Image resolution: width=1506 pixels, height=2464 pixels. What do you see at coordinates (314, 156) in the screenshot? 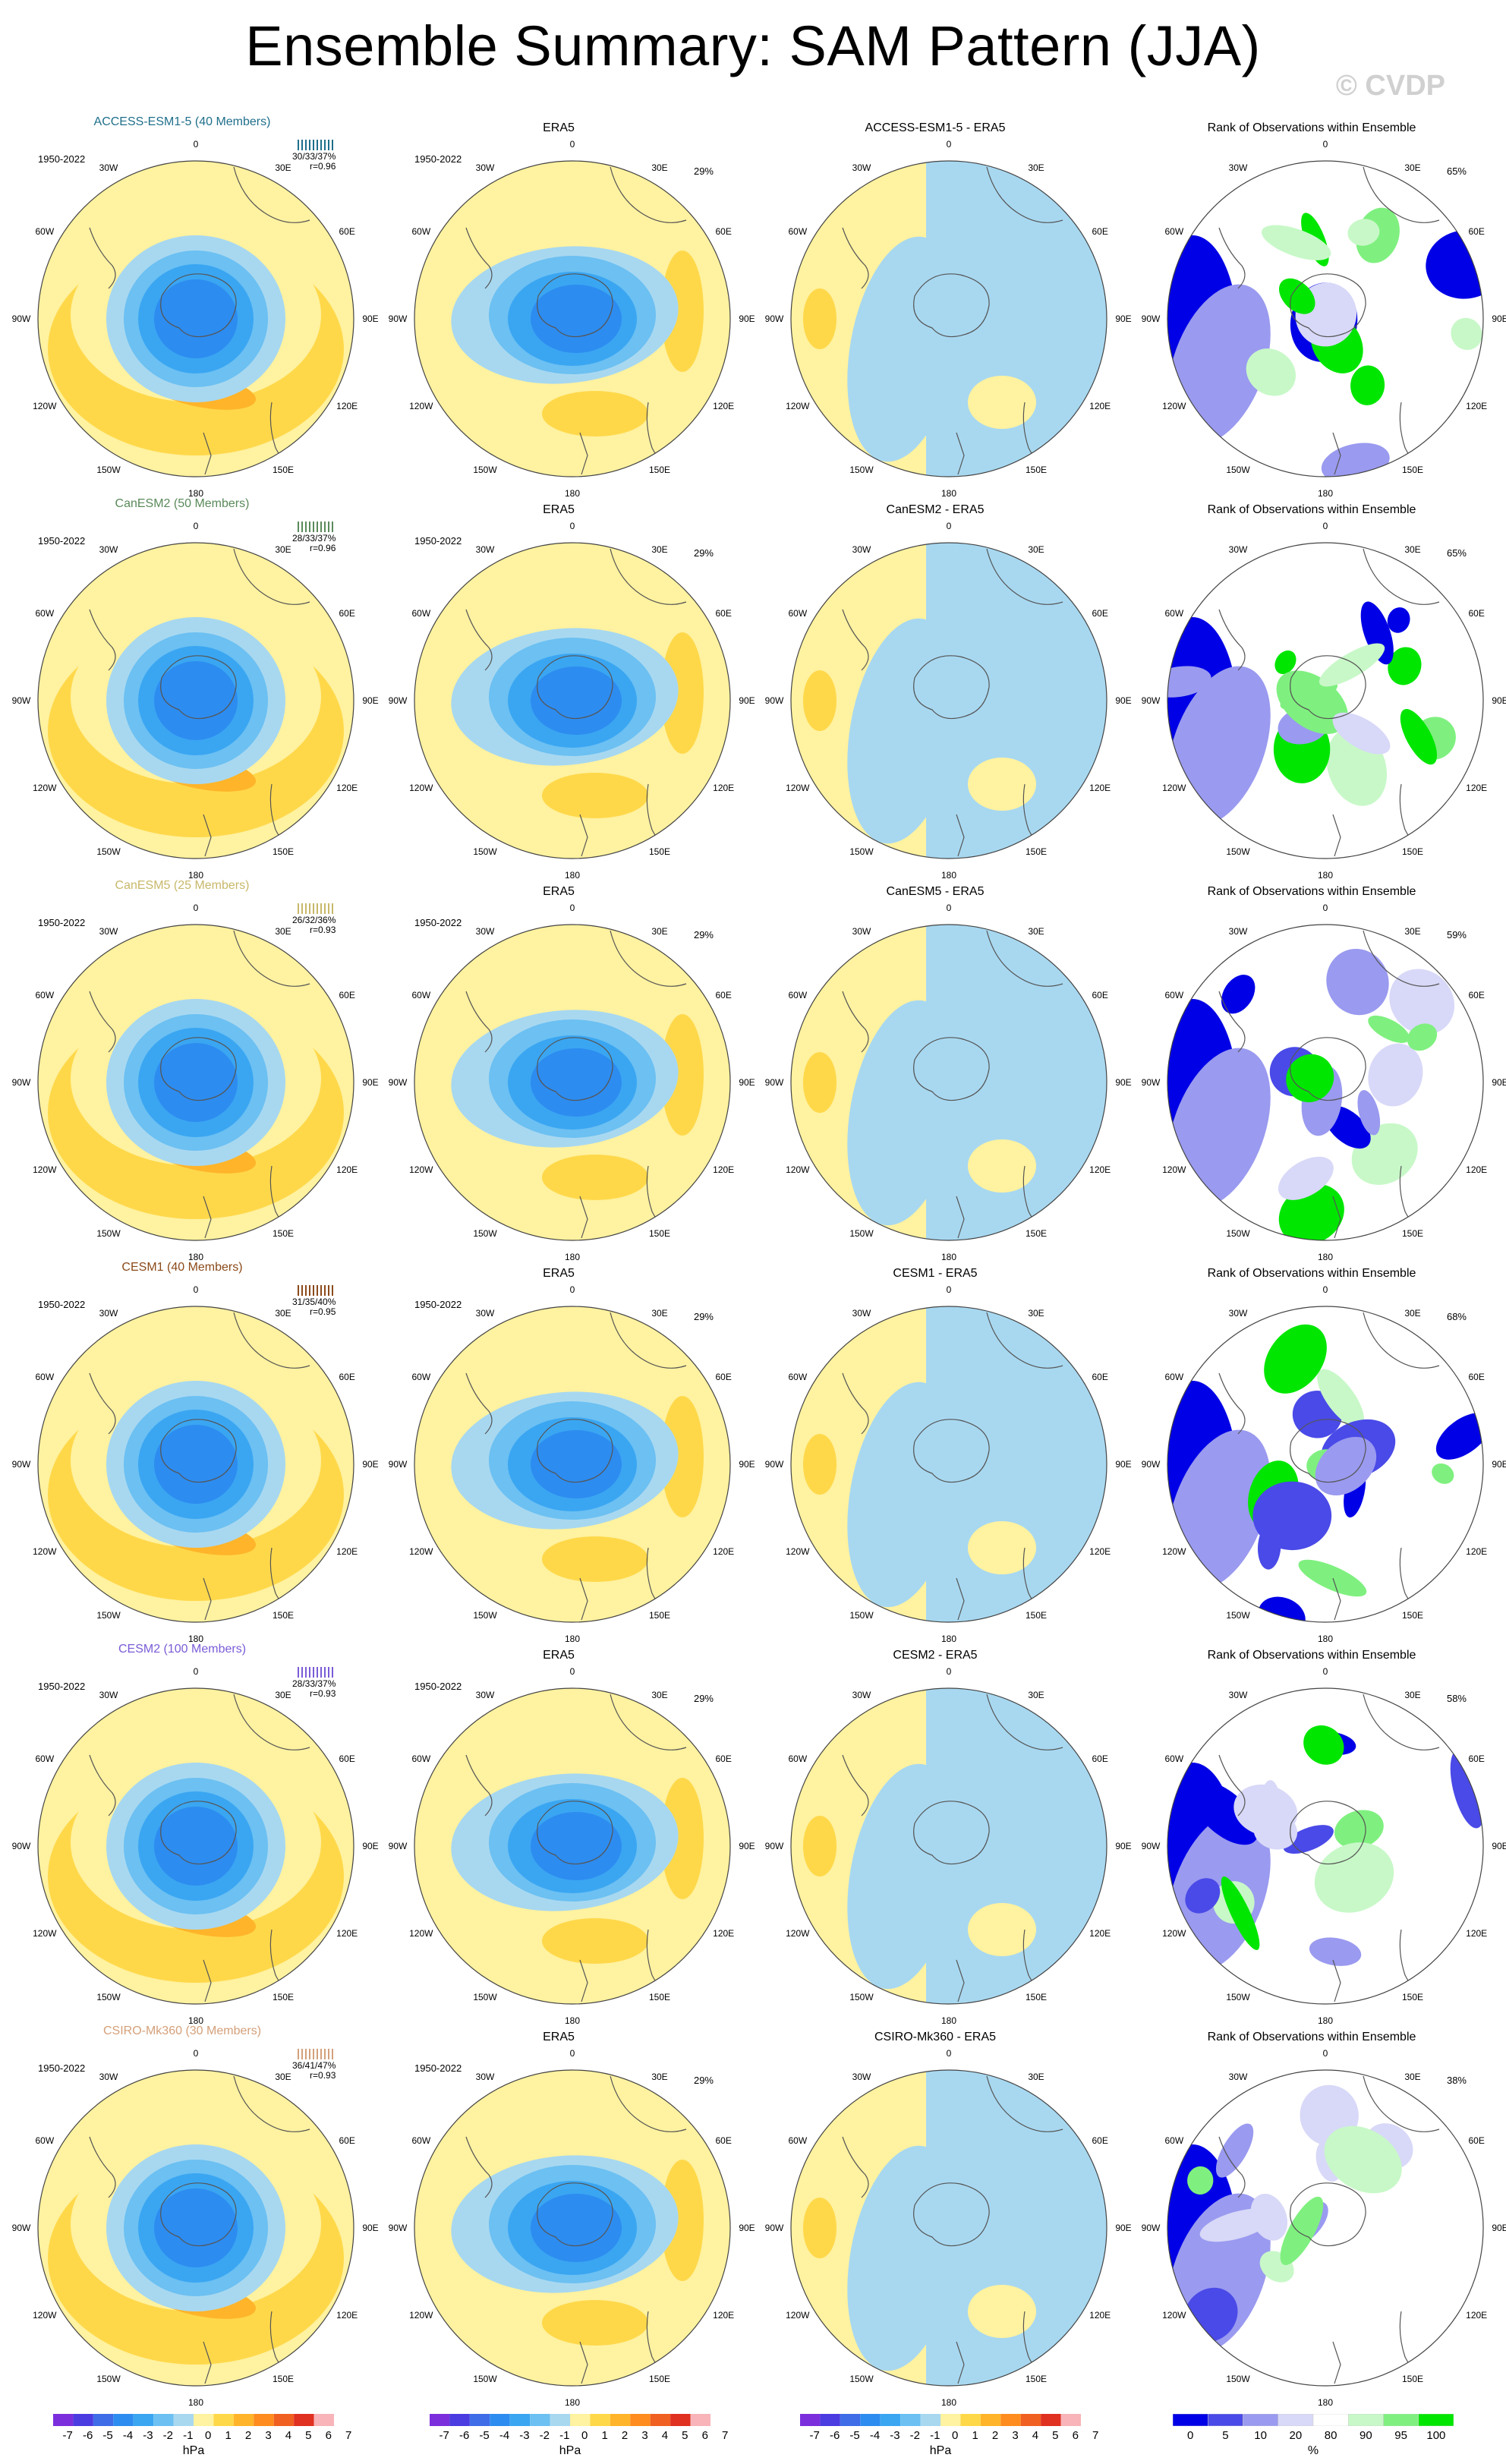
I see `percent-range: 30/33/37%` at bounding box center [314, 156].